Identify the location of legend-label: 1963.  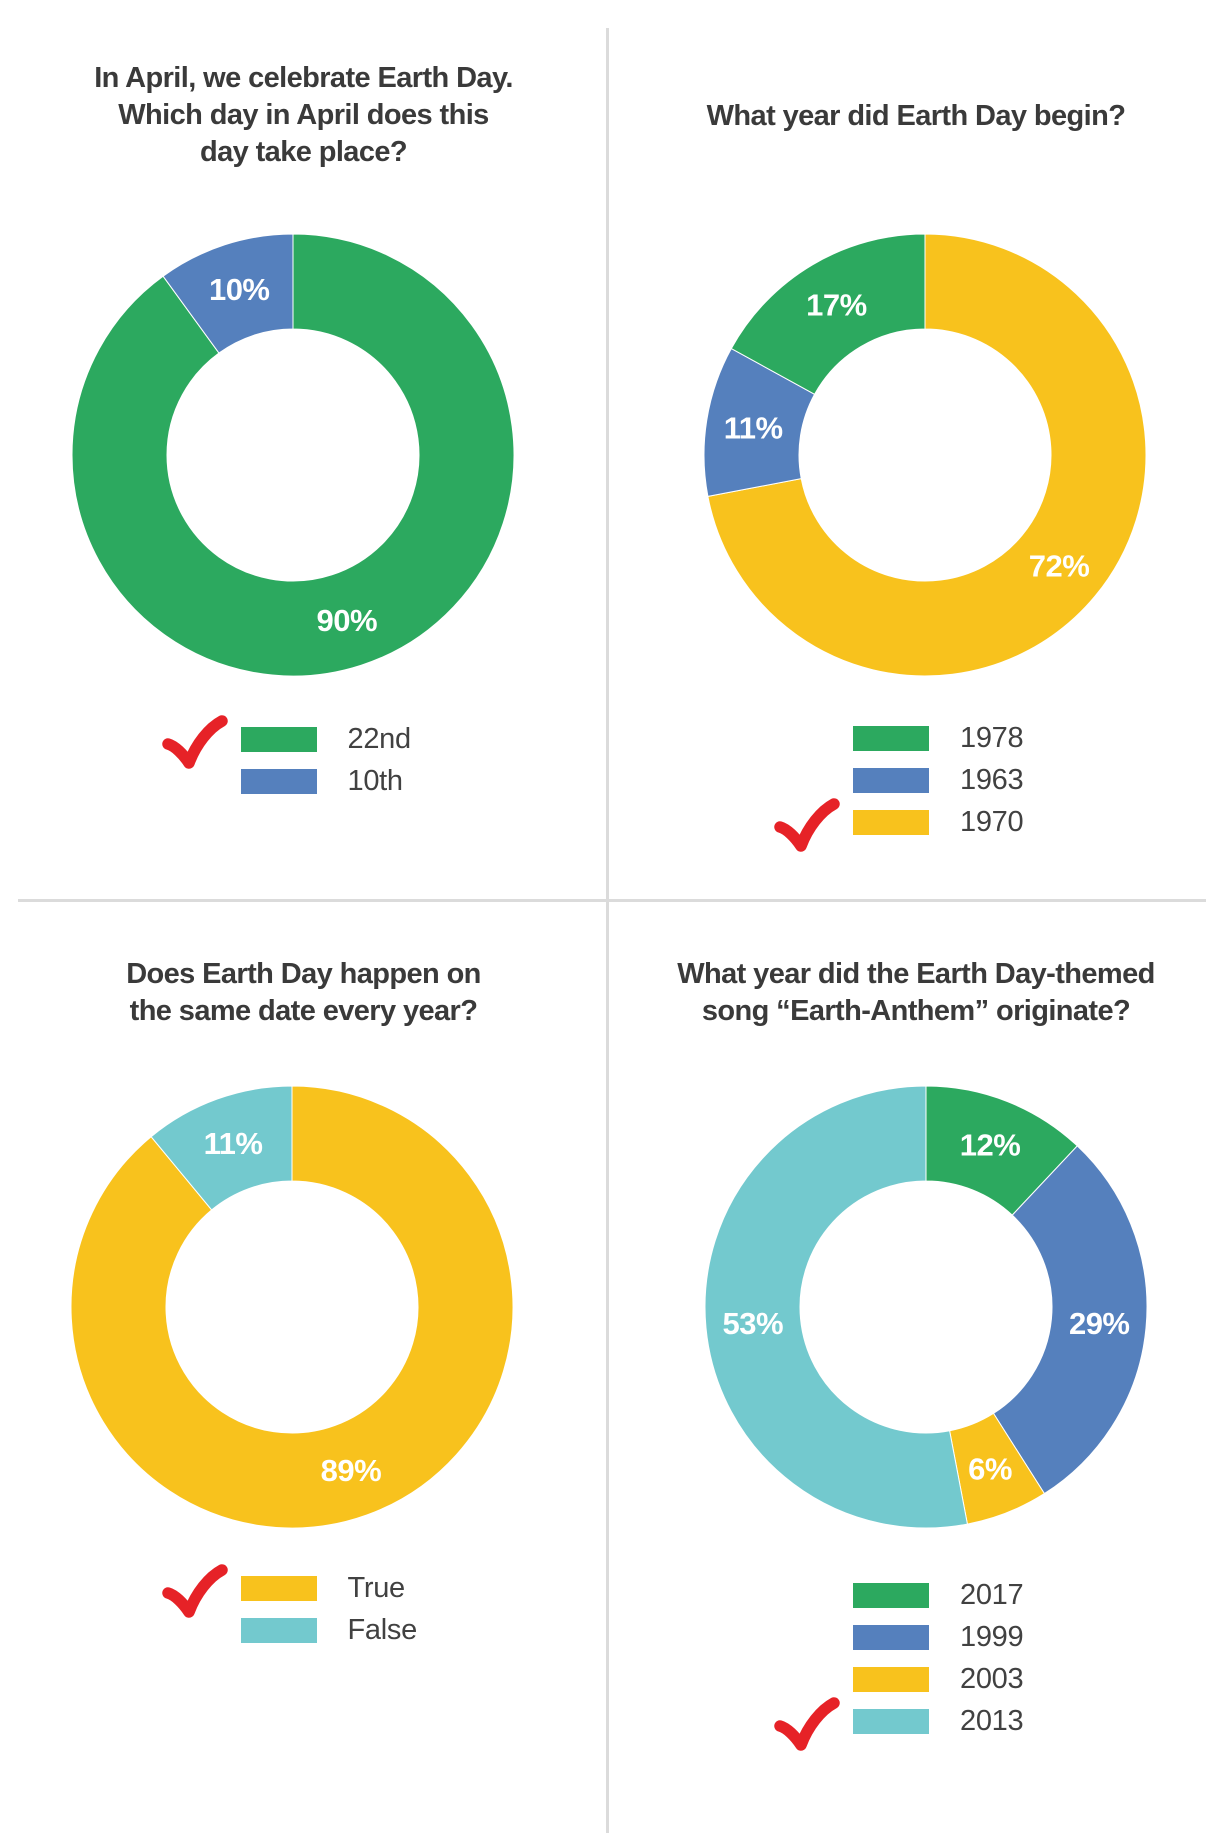
(992, 780).